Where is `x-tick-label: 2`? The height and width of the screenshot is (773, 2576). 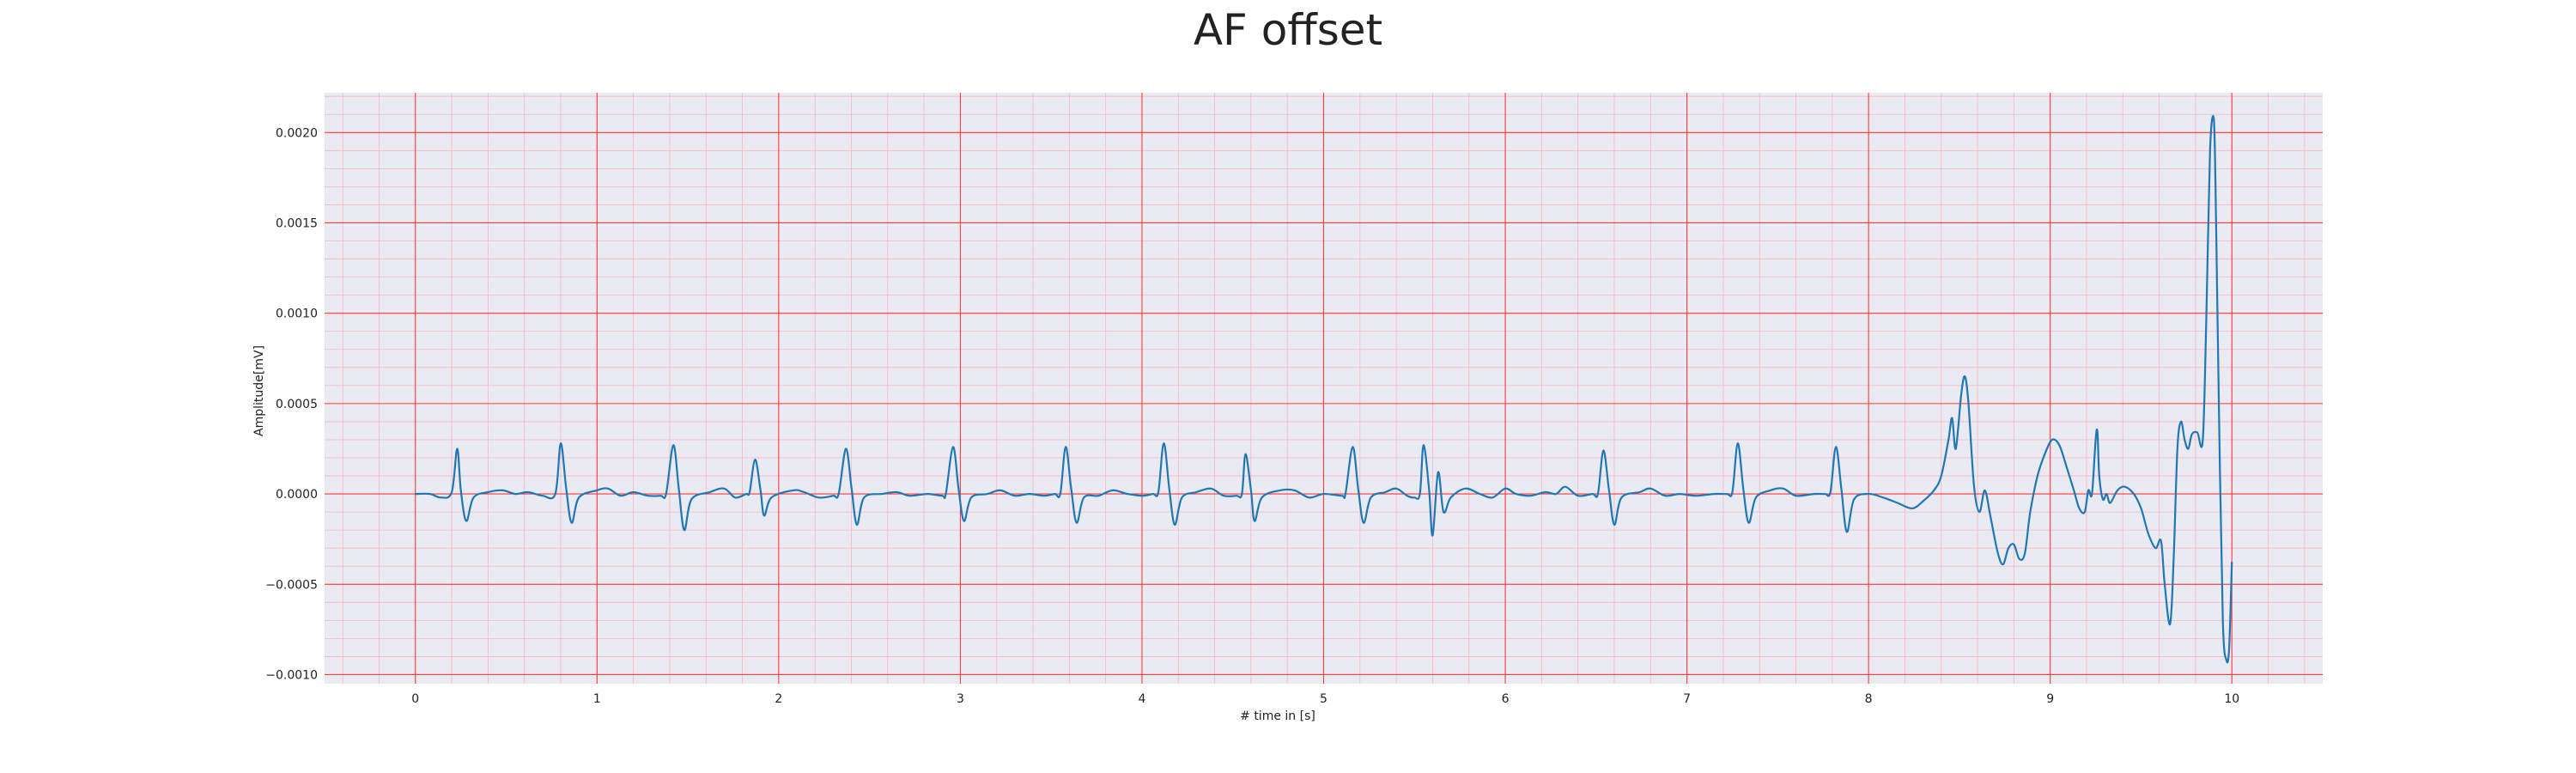
x-tick-label: 2 is located at coordinates (779, 699).